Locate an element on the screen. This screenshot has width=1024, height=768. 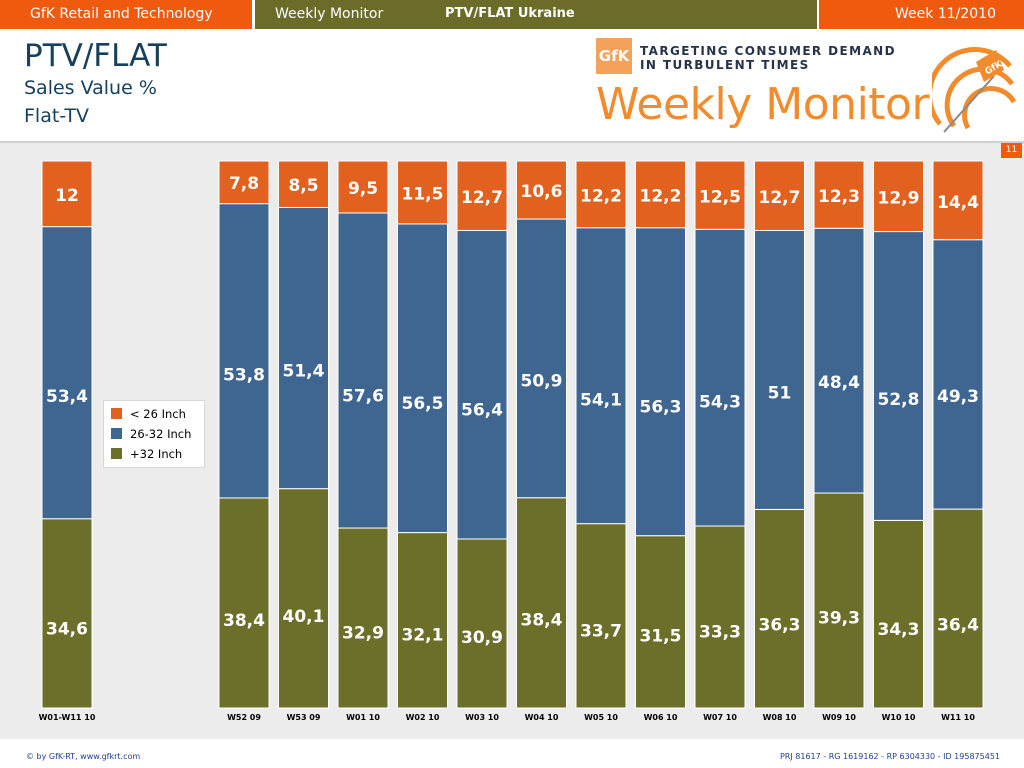
data-label-under-26-inch-w06-10: 12,2 is located at coordinates (661, 197).